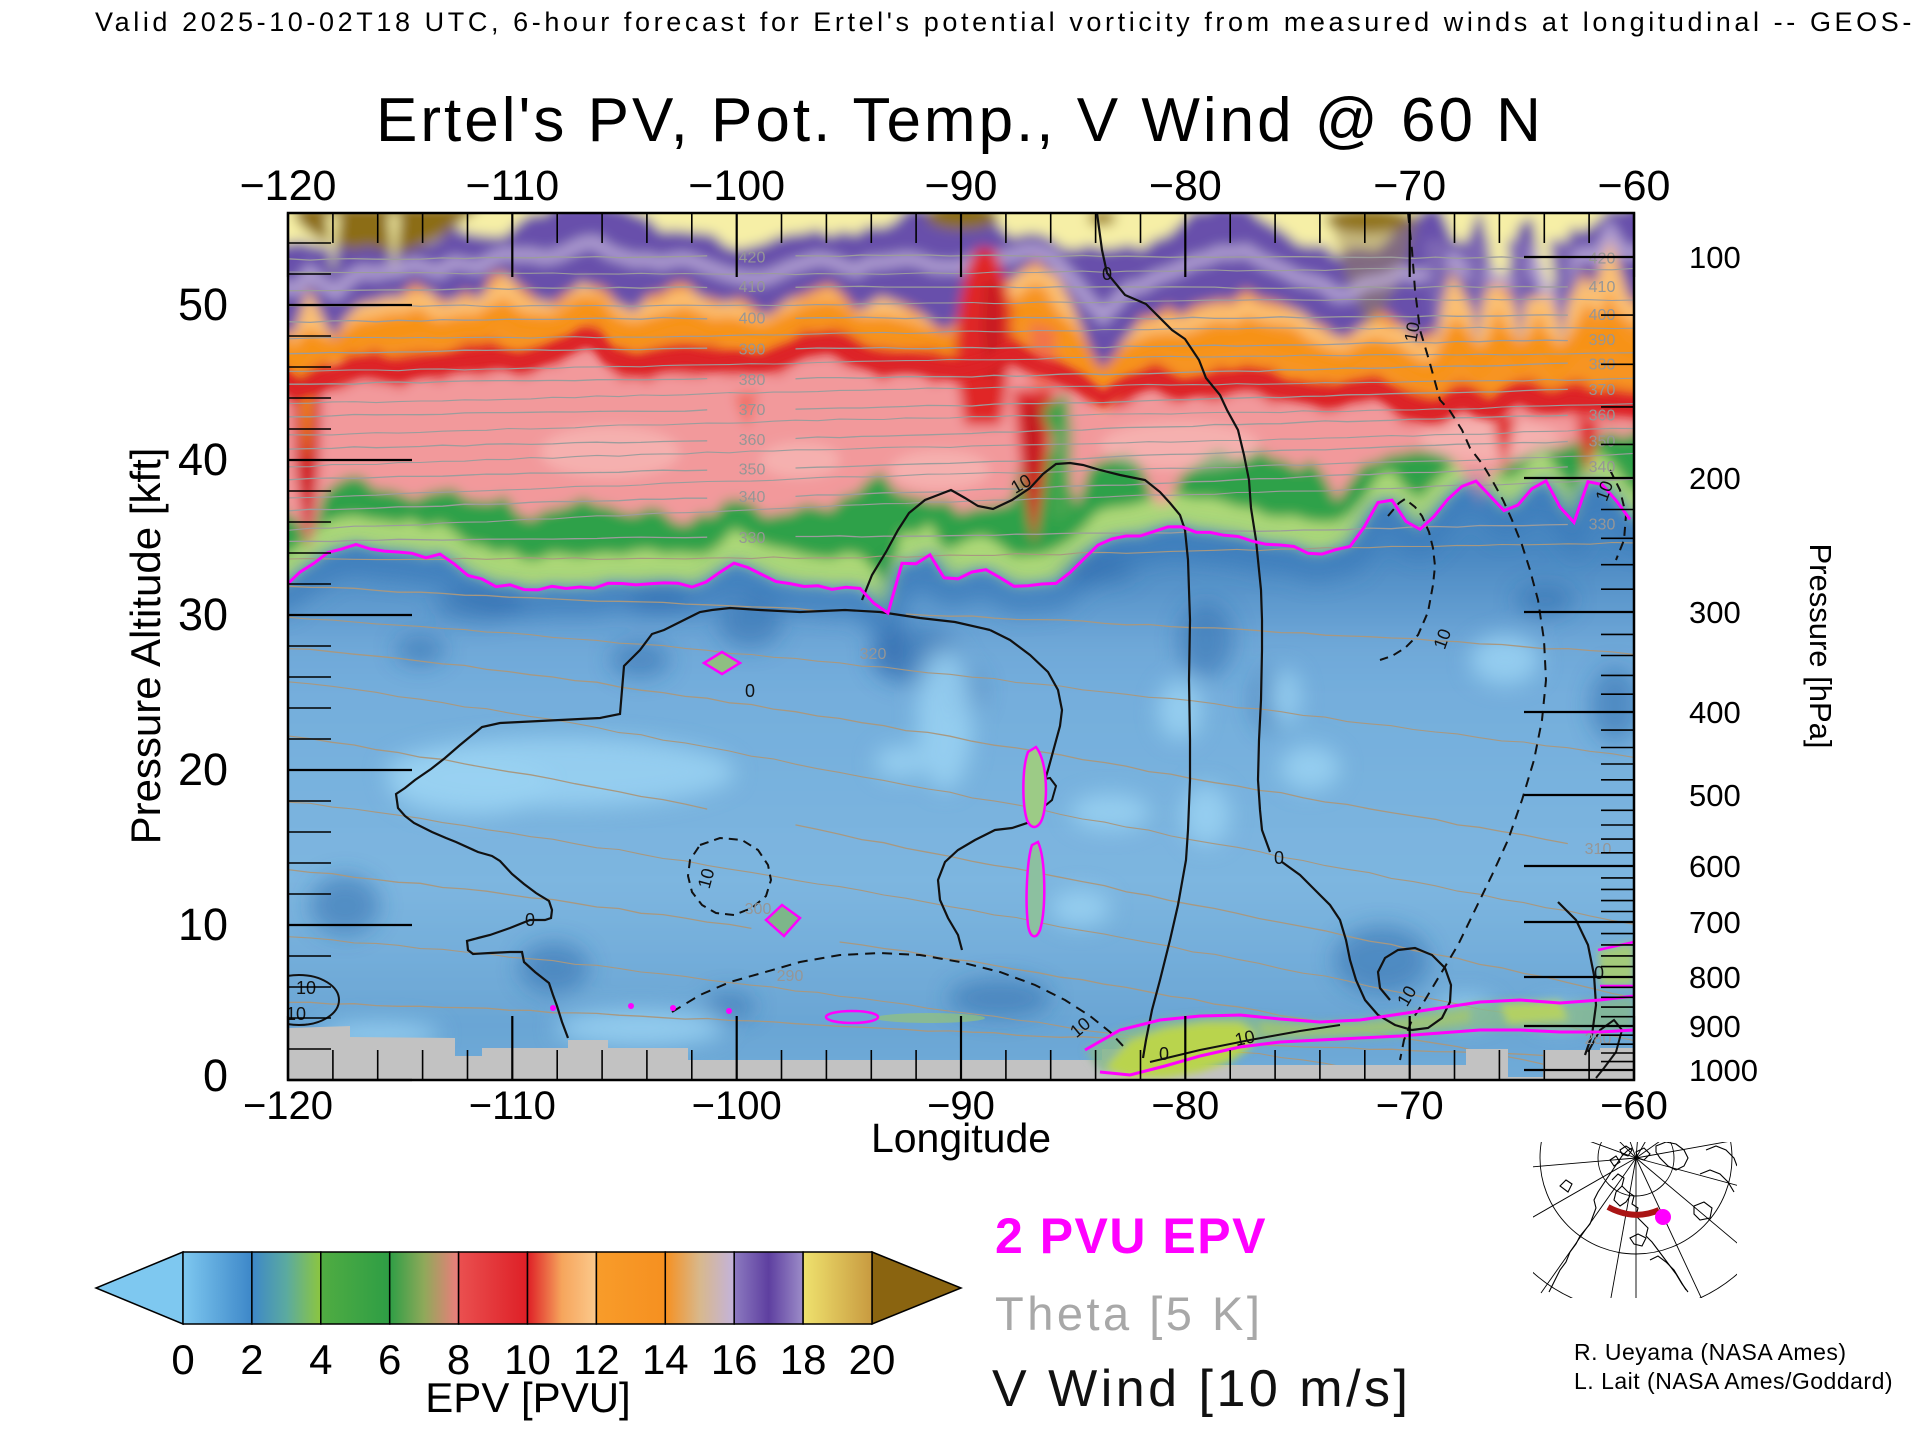 The image size is (1920, 1440). I want to click on svg-text: EPV [PVU], so click(527, 1397).